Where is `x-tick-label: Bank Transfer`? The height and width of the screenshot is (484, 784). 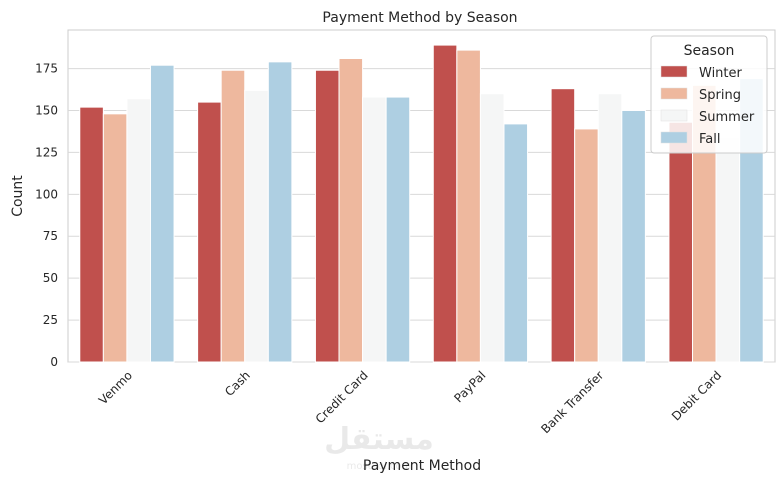 x-tick-label: Bank Transfer is located at coordinates (572, 402).